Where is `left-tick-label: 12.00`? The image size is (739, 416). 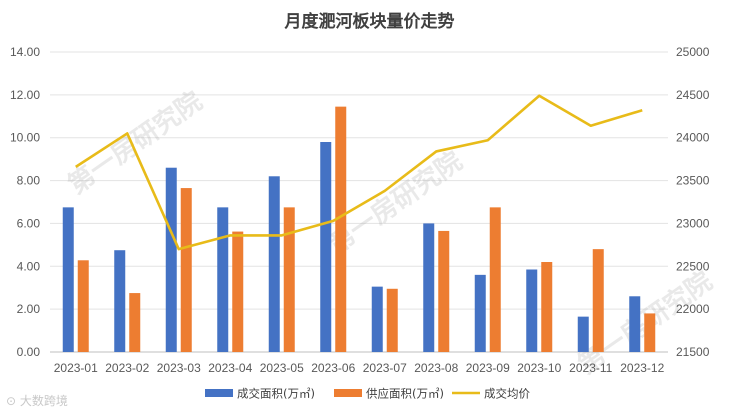 left-tick-label: 12.00 is located at coordinates (25, 95).